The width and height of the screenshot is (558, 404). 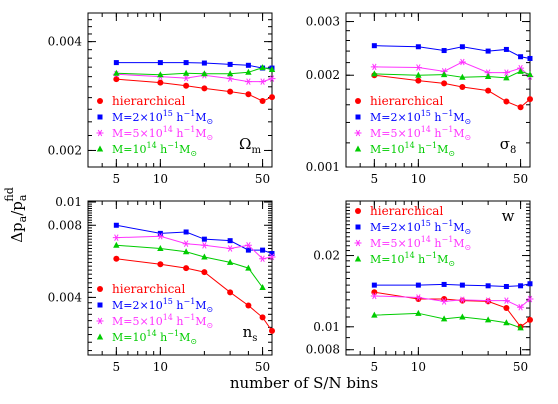 What do you see at coordinates (520, 179) in the screenshot?
I see `x-tick-label: 50` at bounding box center [520, 179].